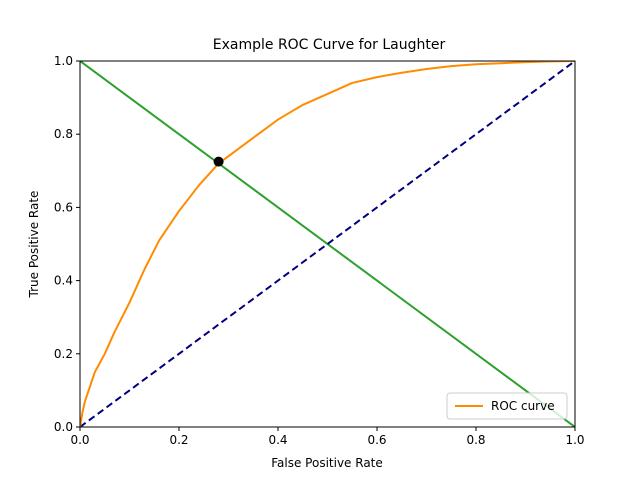 This screenshot has width=640, height=480. What do you see at coordinates (63, 354) in the screenshot?
I see `y-tick-label: 0.2` at bounding box center [63, 354].